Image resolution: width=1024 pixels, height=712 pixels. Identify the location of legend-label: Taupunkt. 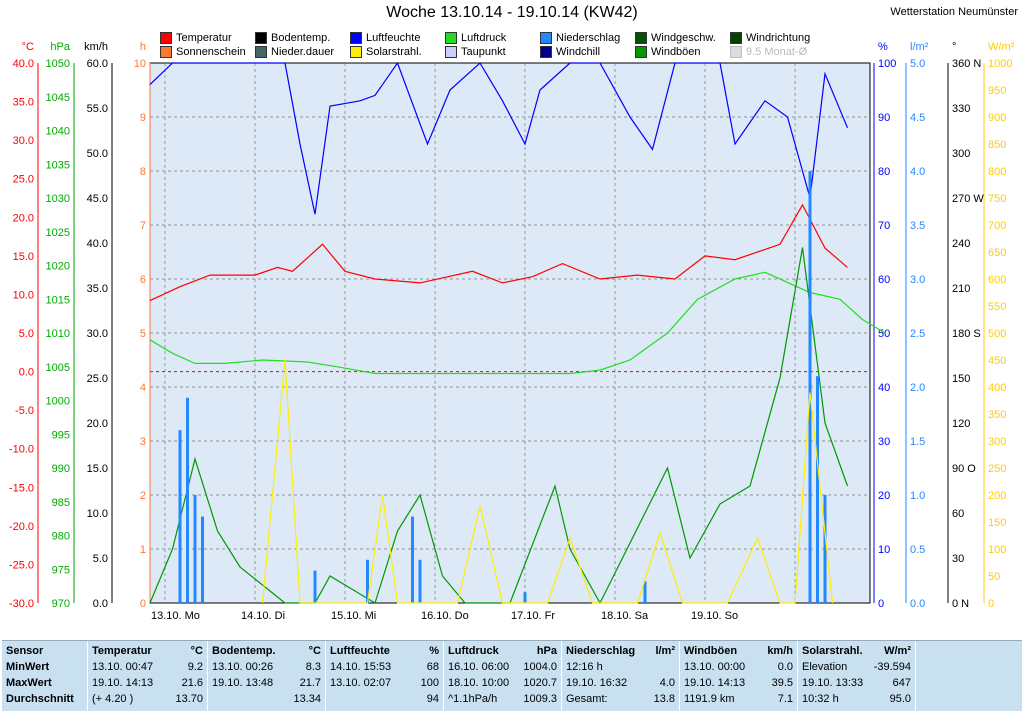
(483, 52).